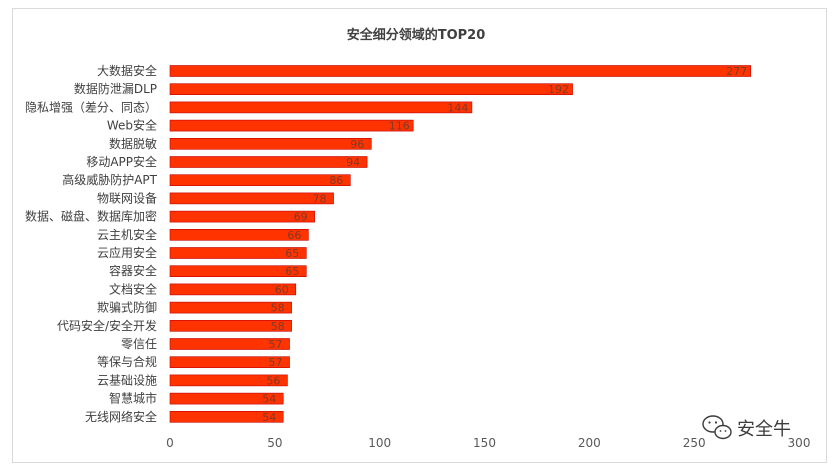  I want to click on watermark-text: 安全牛, so click(764, 429).